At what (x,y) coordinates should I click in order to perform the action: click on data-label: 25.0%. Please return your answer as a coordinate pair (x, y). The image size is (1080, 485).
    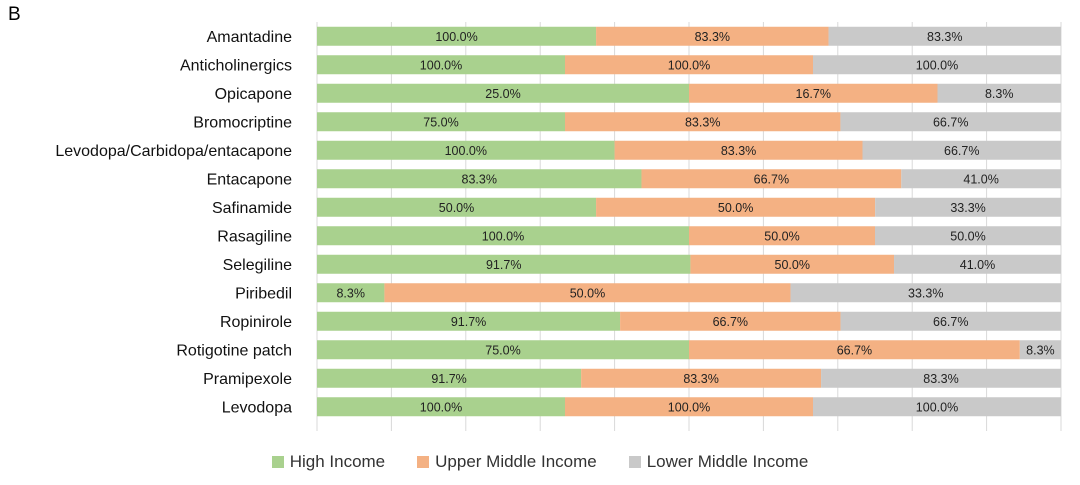
    Looking at the image, I should click on (502, 94).